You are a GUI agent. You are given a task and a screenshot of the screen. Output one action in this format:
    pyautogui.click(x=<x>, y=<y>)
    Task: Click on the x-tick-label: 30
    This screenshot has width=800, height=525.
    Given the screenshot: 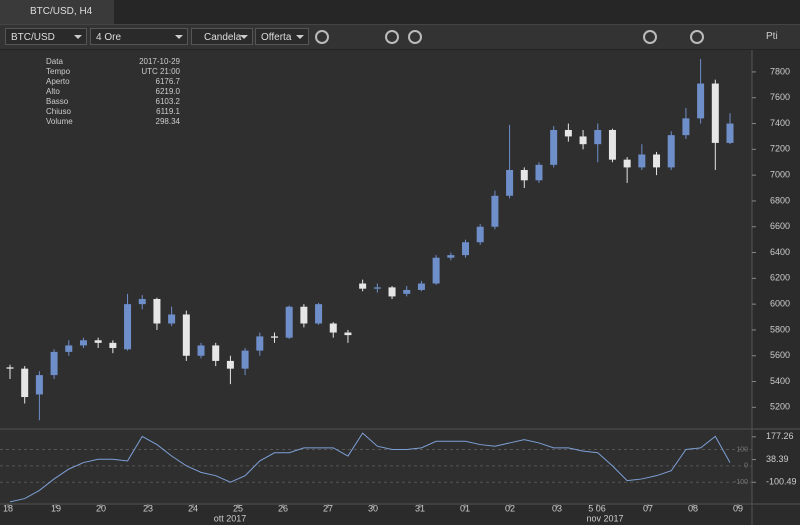 What is the action you would take?
    pyautogui.click(x=373, y=508)
    